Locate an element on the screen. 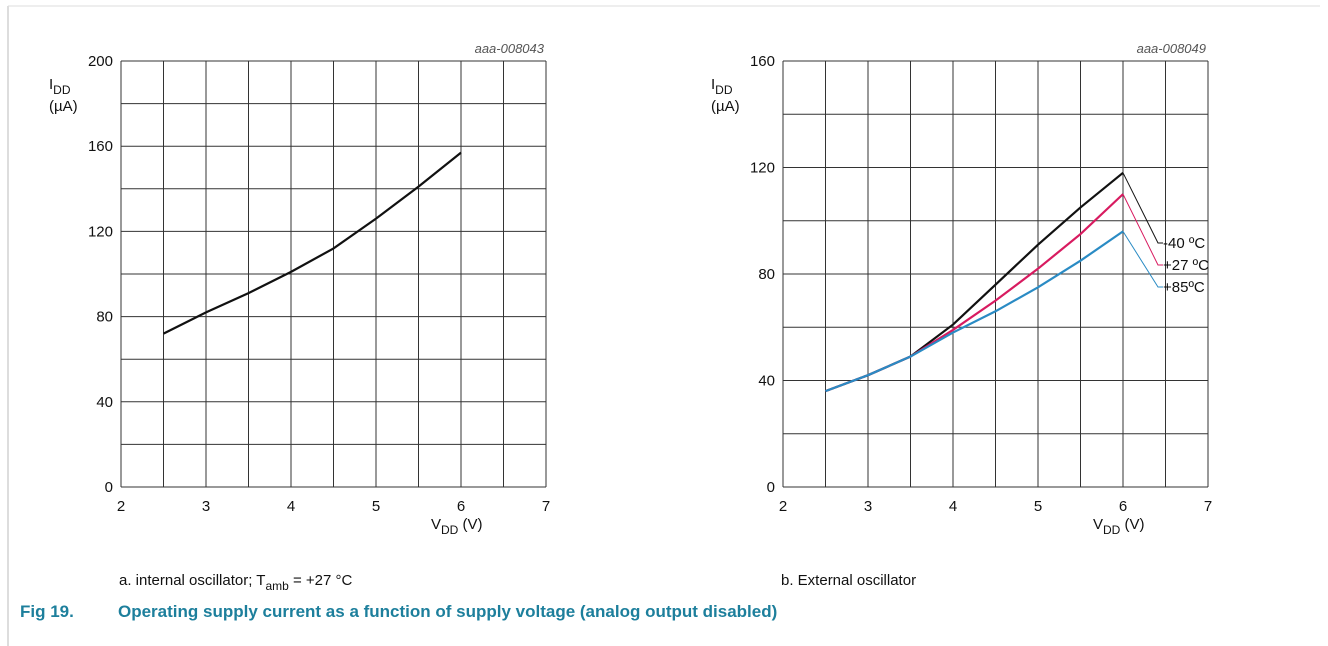 The width and height of the screenshot is (1328, 646). legend-label: +27 ºC is located at coordinates (1186, 265).